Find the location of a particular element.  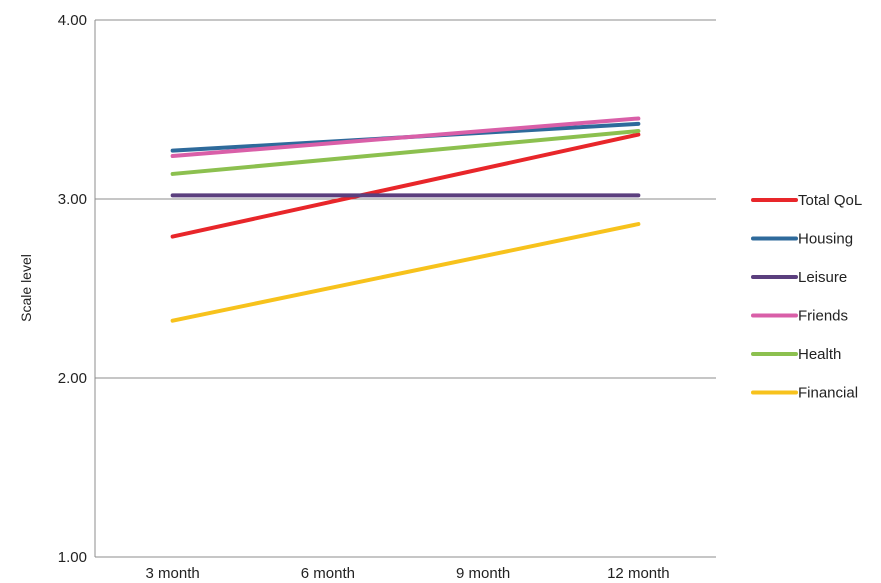

legend-label: Friends is located at coordinates (823, 316).